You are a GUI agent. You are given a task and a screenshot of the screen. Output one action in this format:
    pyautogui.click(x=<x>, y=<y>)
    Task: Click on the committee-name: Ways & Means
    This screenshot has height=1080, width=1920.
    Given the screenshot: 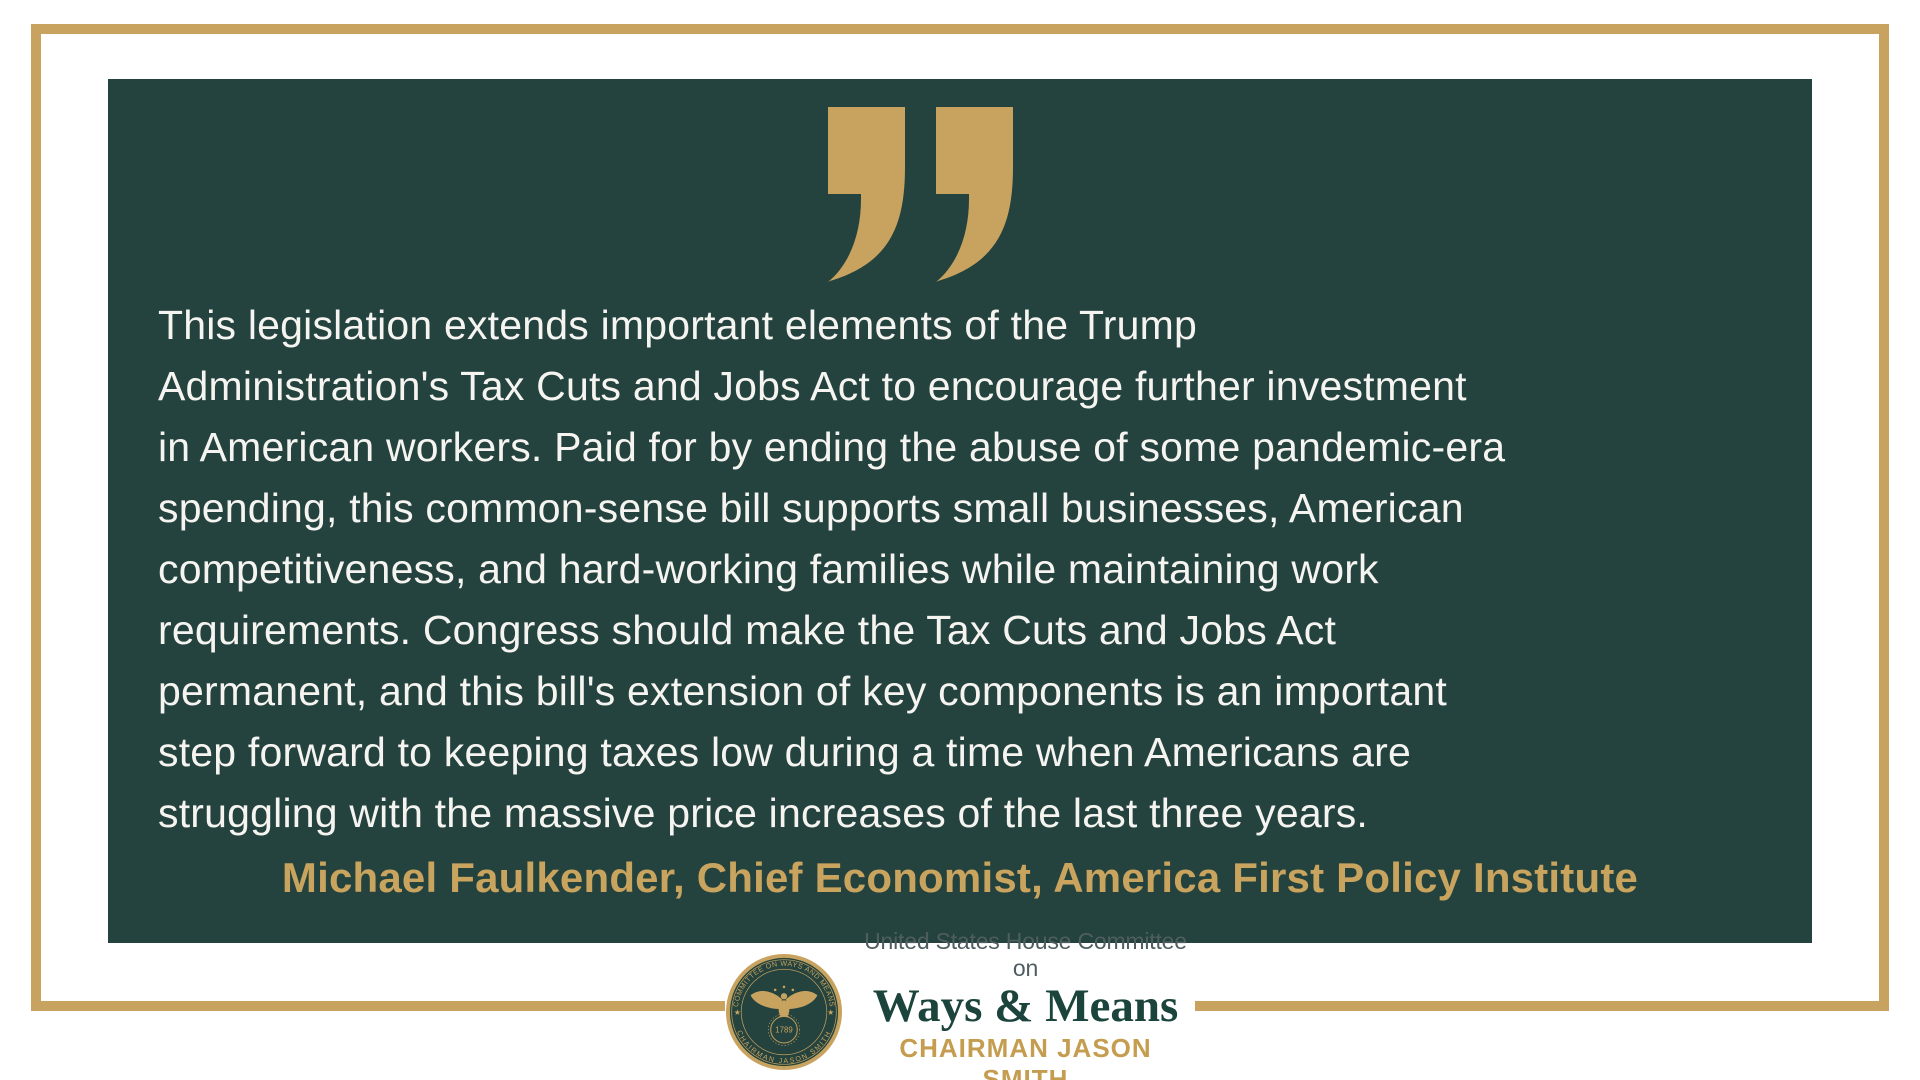 What is the action you would take?
    pyautogui.click(x=1025, y=1005)
    